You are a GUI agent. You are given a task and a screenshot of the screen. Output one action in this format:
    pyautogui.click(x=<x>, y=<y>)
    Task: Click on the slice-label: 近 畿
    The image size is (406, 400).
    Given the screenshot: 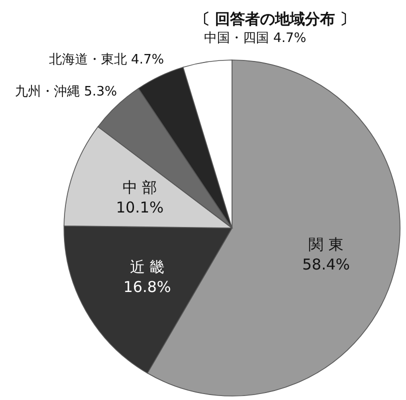 What is the action you would take?
    pyautogui.click(x=147, y=267)
    